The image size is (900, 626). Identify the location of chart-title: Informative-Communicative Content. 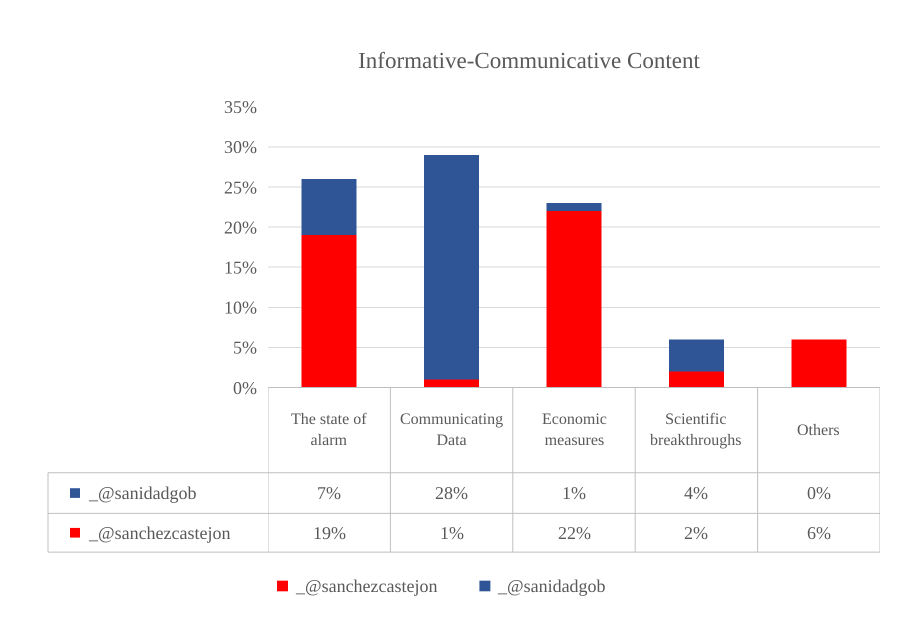
(529, 61).